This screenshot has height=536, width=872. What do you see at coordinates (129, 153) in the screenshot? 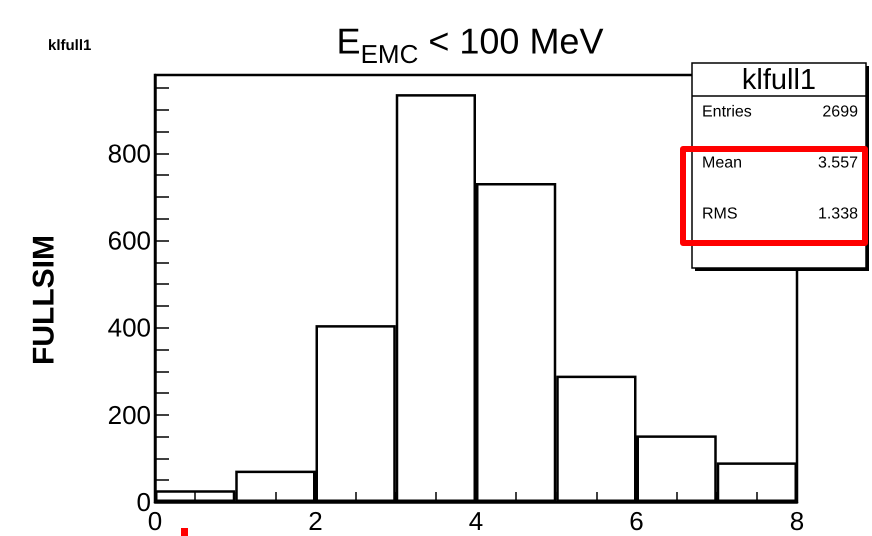
I see `y-tick-label: 800` at bounding box center [129, 153].